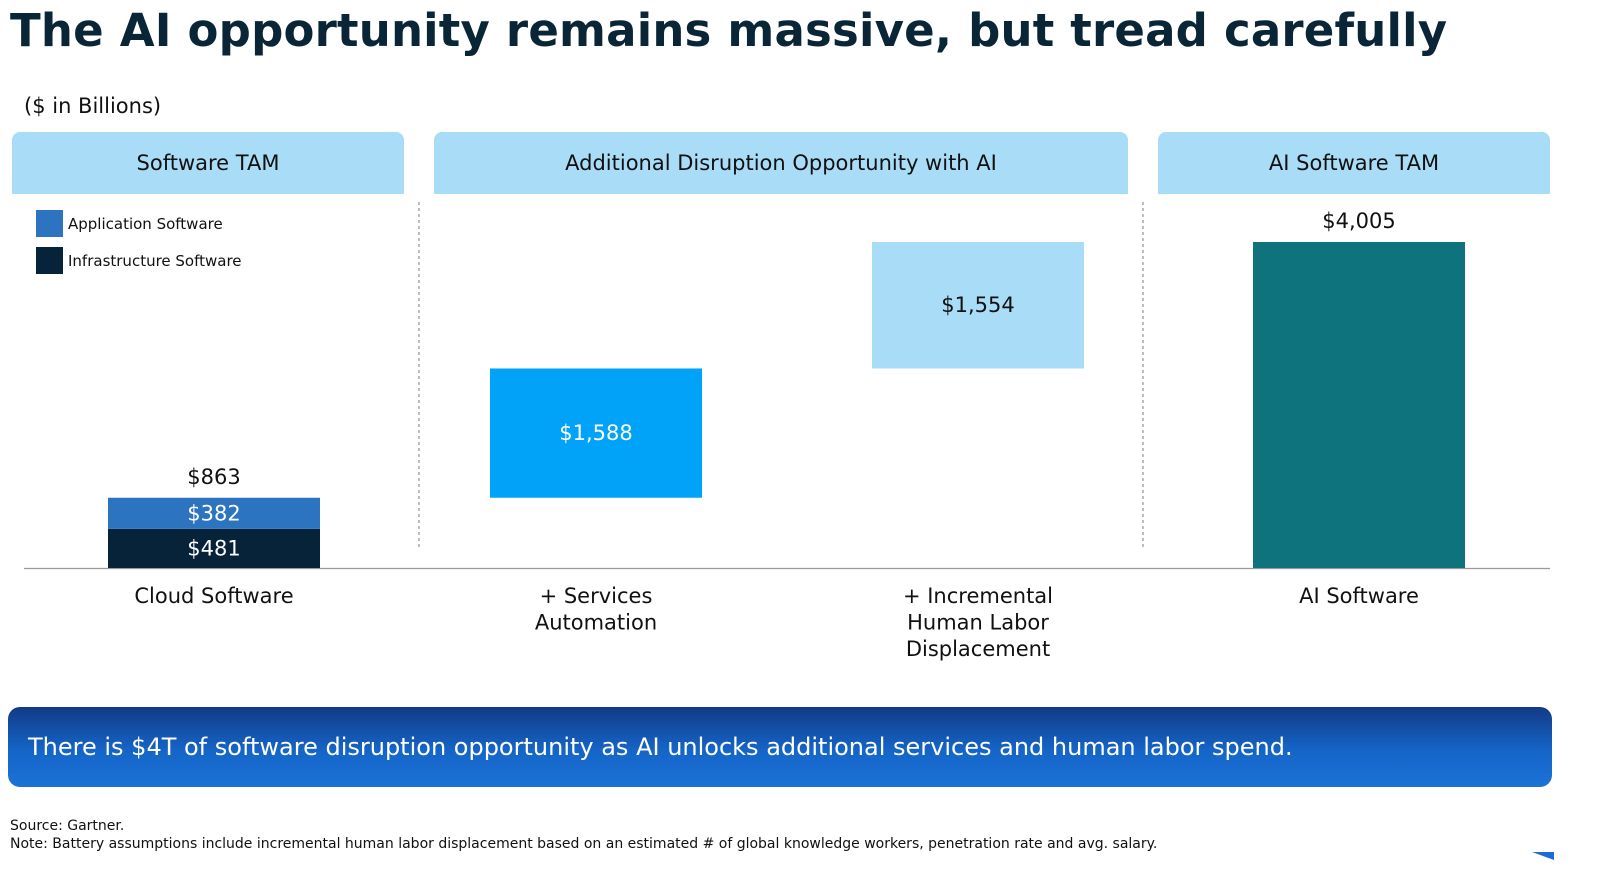  I want to click on legend-swatch-infrastructure, so click(49, 260).